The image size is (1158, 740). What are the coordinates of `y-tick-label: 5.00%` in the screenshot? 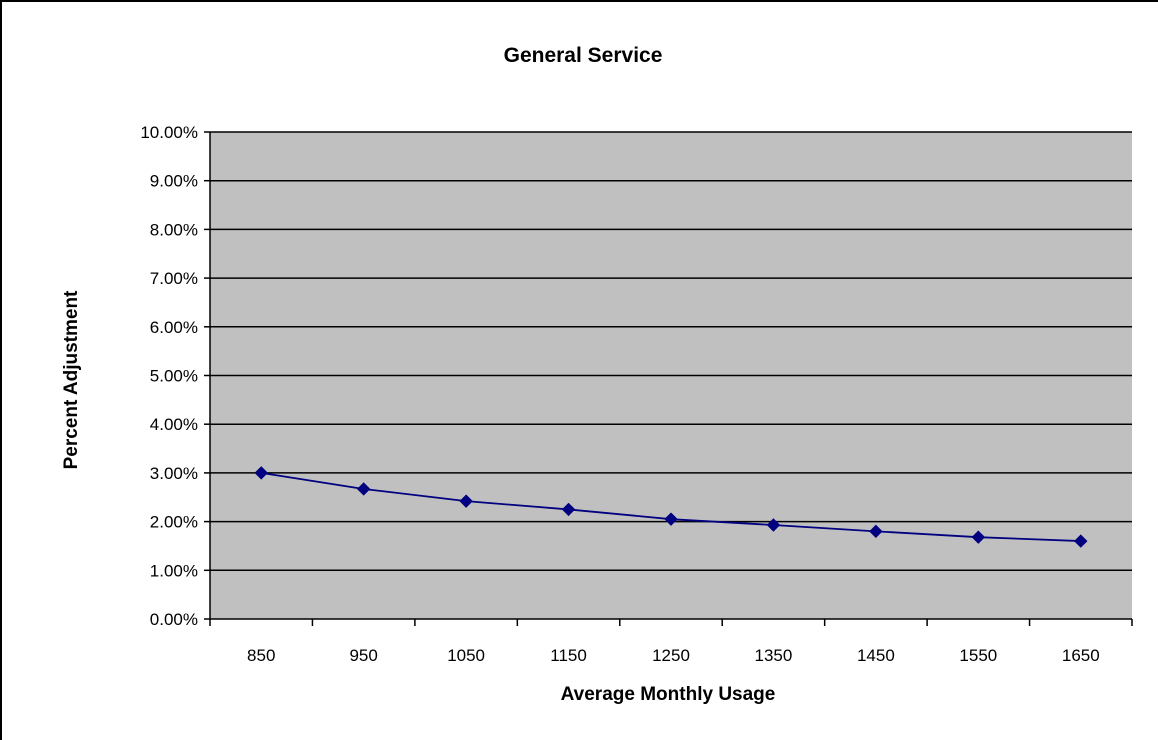 It's located at (174, 376).